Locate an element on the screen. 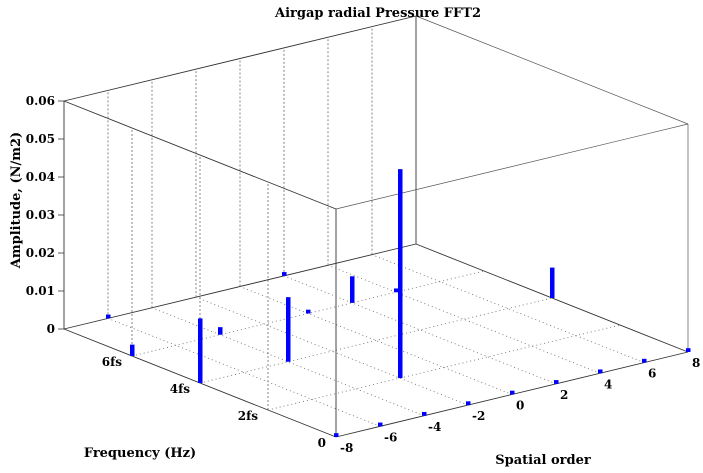 Image resolution: width=703 pixels, height=473 pixels. x-tick-label: -4 is located at coordinates (434, 427).